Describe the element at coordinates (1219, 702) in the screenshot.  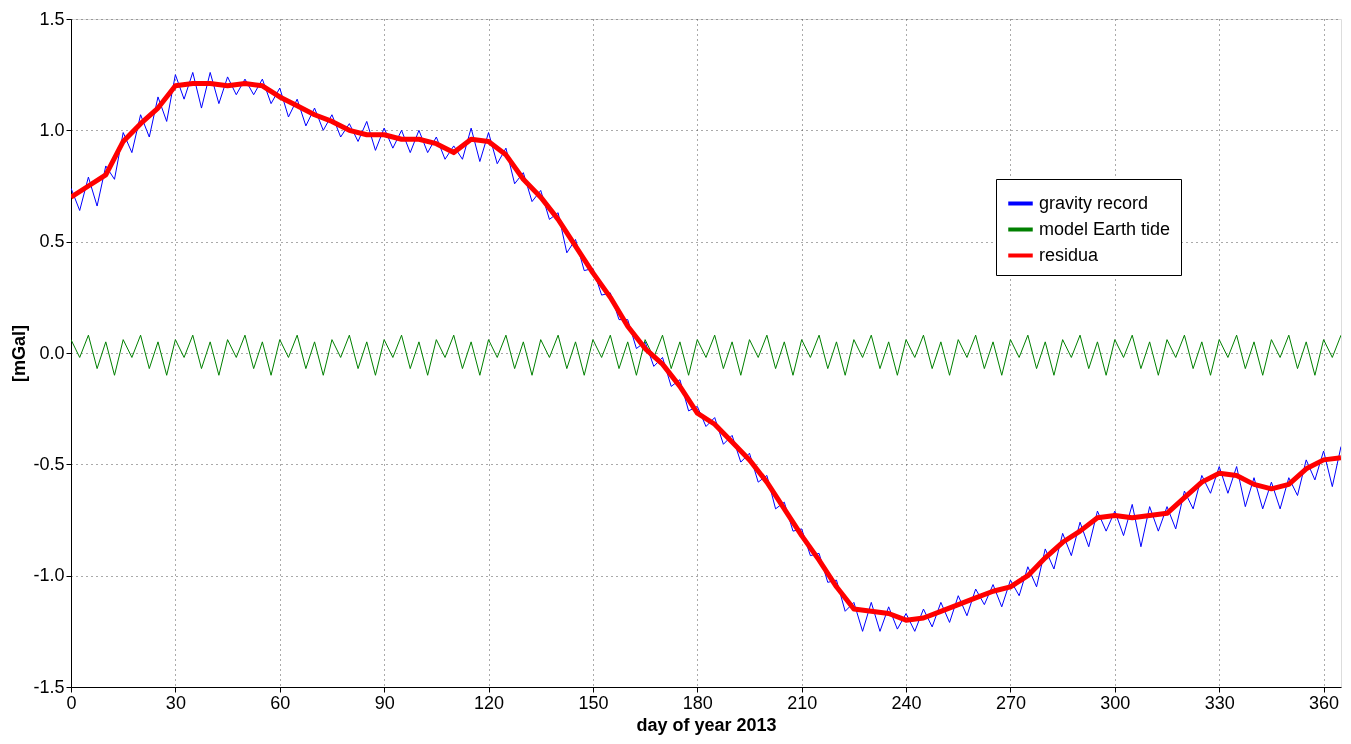
I see `x-tick-label: 330` at that location.